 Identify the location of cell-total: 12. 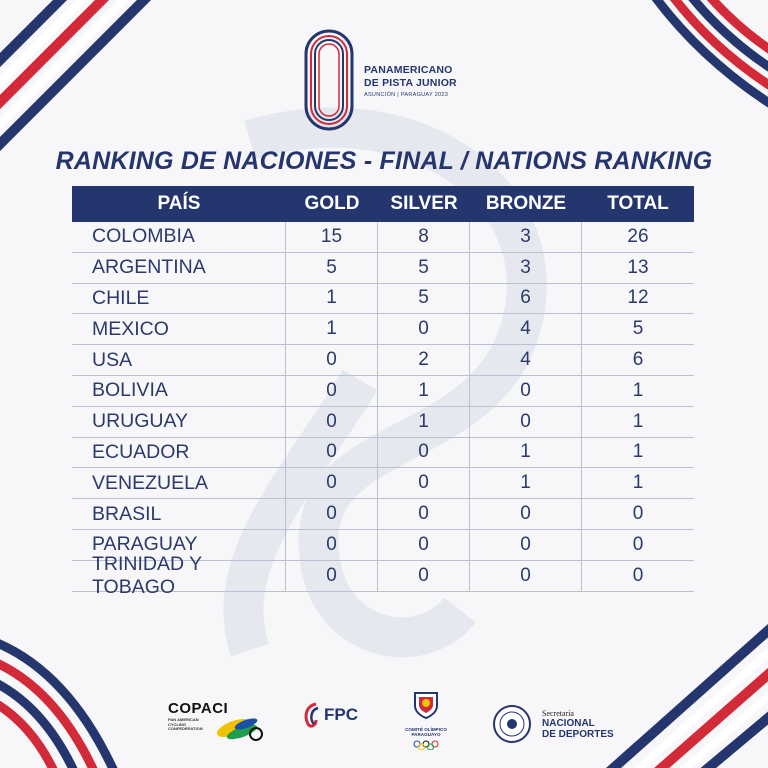
(638, 298).